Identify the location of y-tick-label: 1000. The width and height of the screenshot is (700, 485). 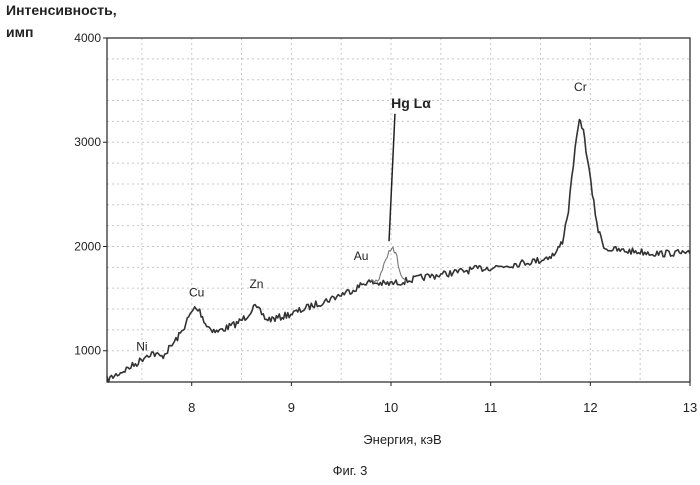
(87, 351).